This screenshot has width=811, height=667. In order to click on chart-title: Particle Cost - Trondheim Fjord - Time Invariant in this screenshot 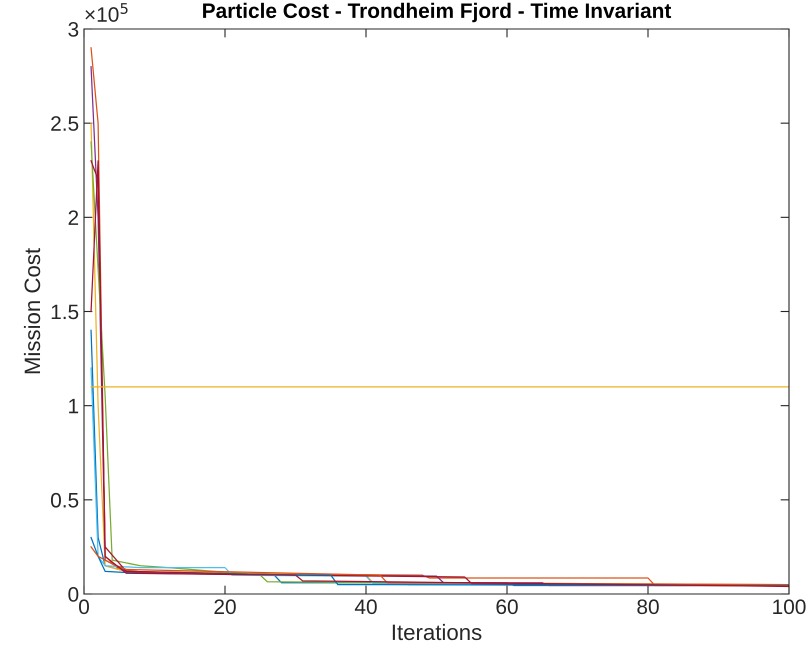, I will do `click(437, 12)`.